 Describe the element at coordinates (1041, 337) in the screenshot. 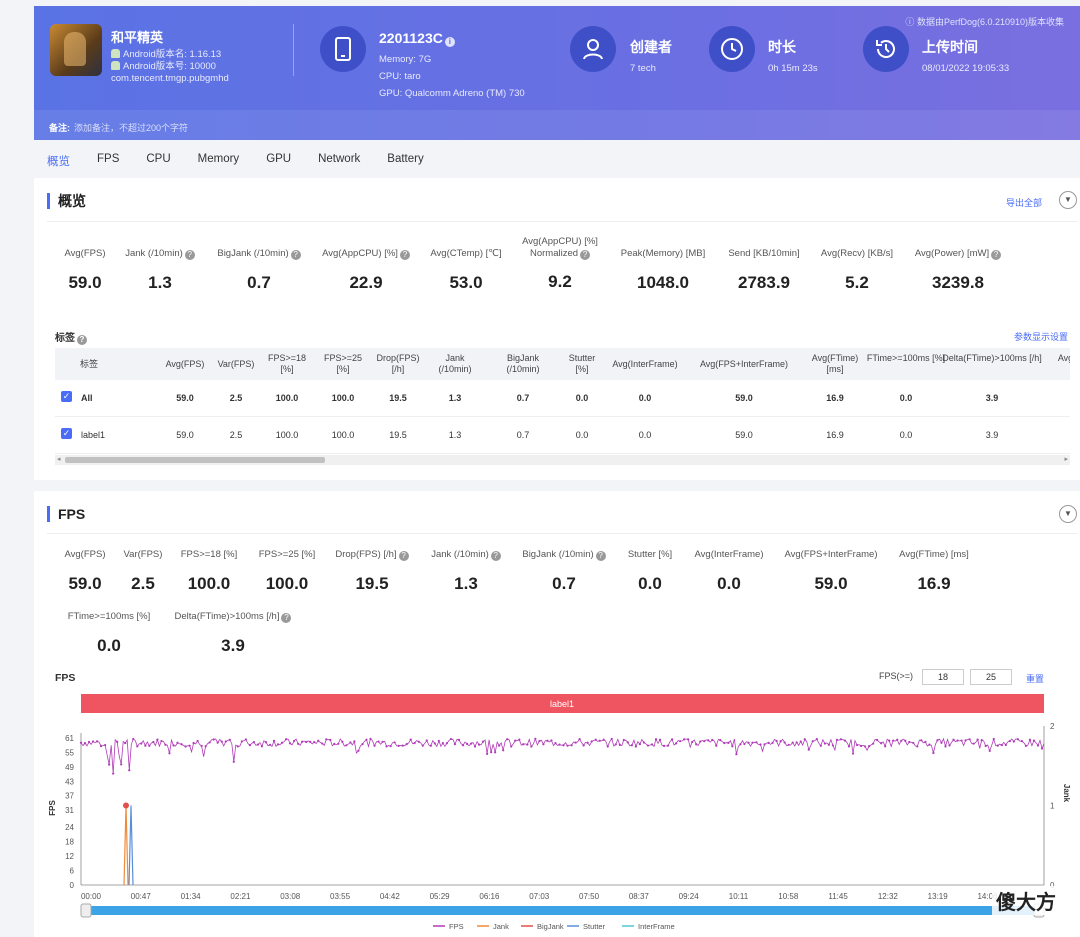

I see `param-settings-link: 参数显示设置` at that location.